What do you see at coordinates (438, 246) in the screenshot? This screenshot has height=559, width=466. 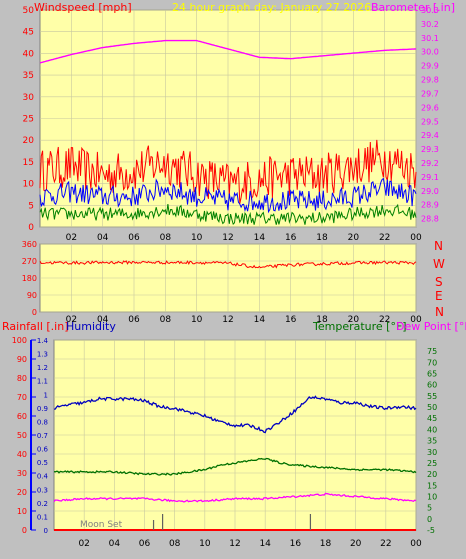 I see `compass-letter-n-top: N` at bounding box center [438, 246].